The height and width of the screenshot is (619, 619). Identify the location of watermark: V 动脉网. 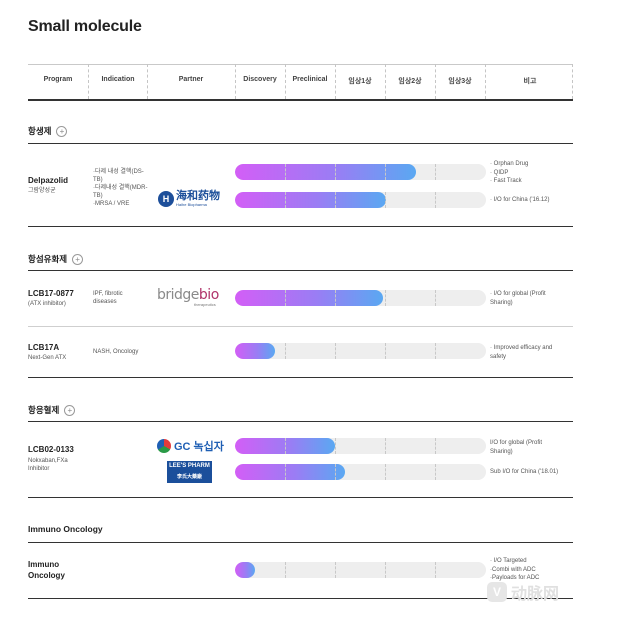
(523, 592).